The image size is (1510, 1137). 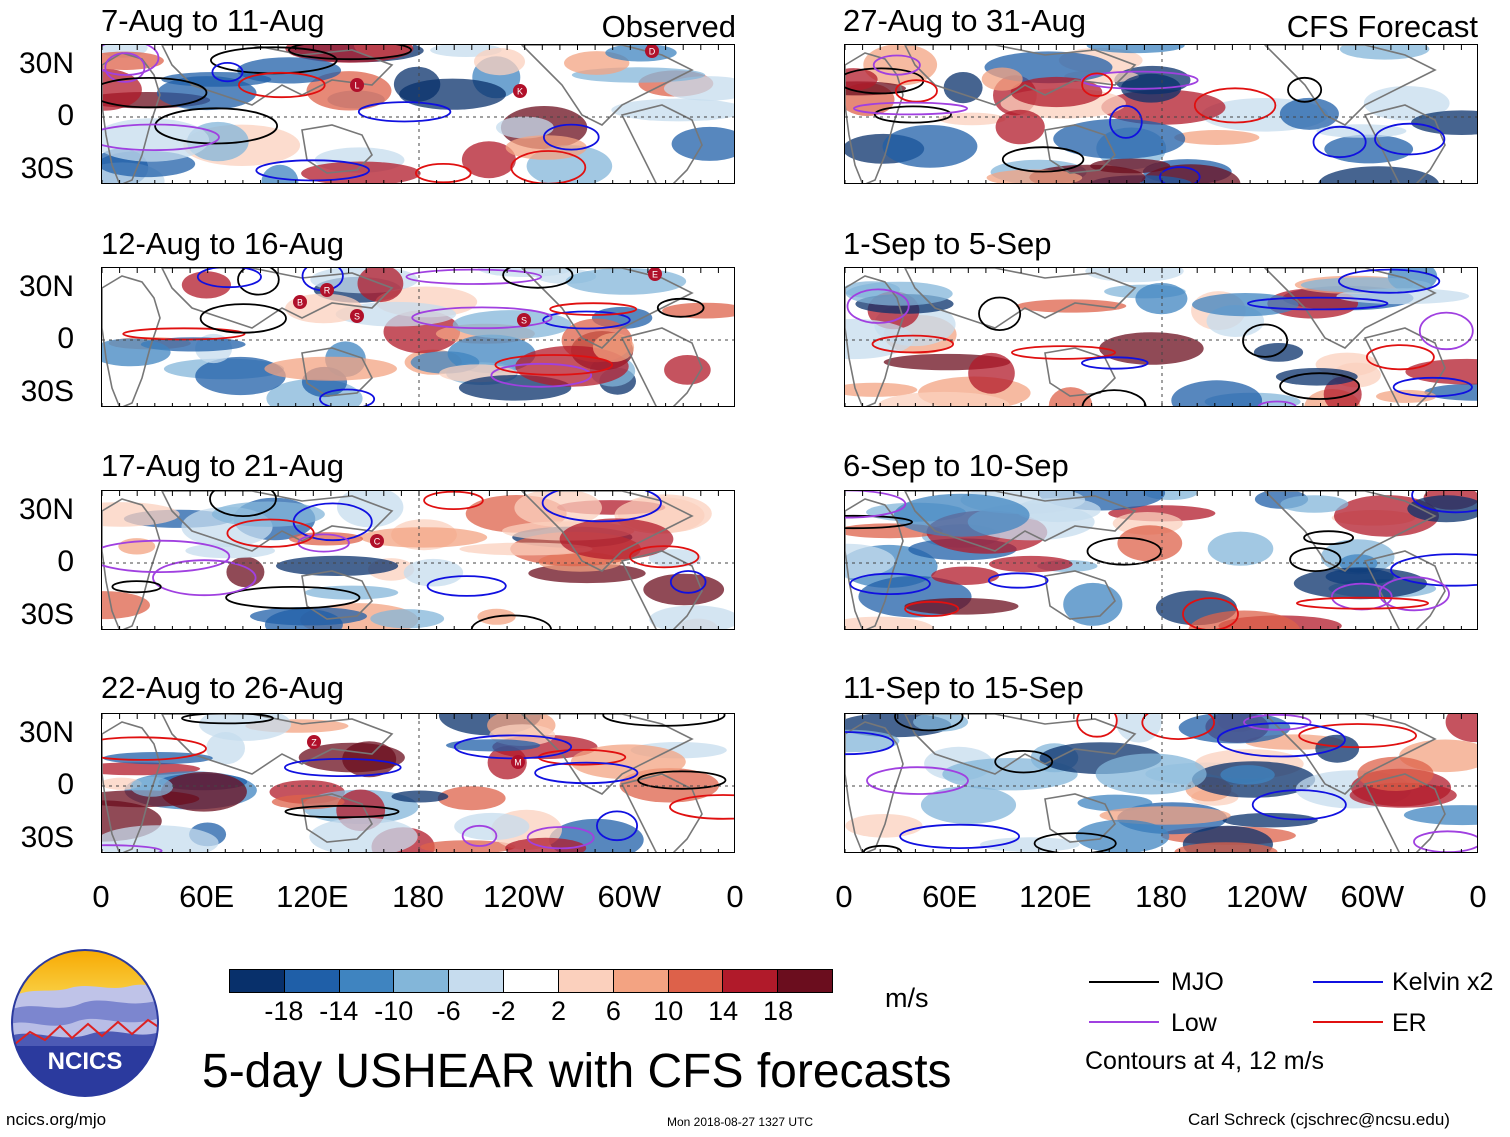 What do you see at coordinates (1443, 982) in the screenshot?
I see `legend-label: Kelvin x2` at bounding box center [1443, 982].